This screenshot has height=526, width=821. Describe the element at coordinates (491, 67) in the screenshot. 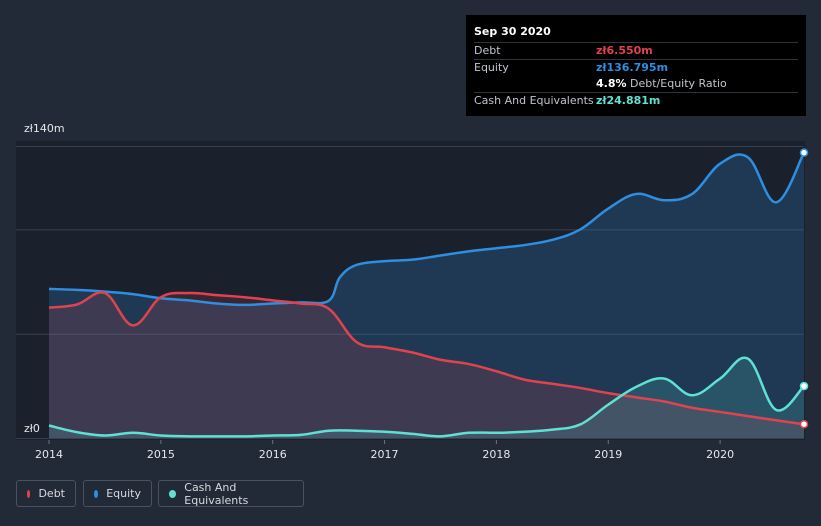

I see `tooltip-equity-label: Equity` at that location.